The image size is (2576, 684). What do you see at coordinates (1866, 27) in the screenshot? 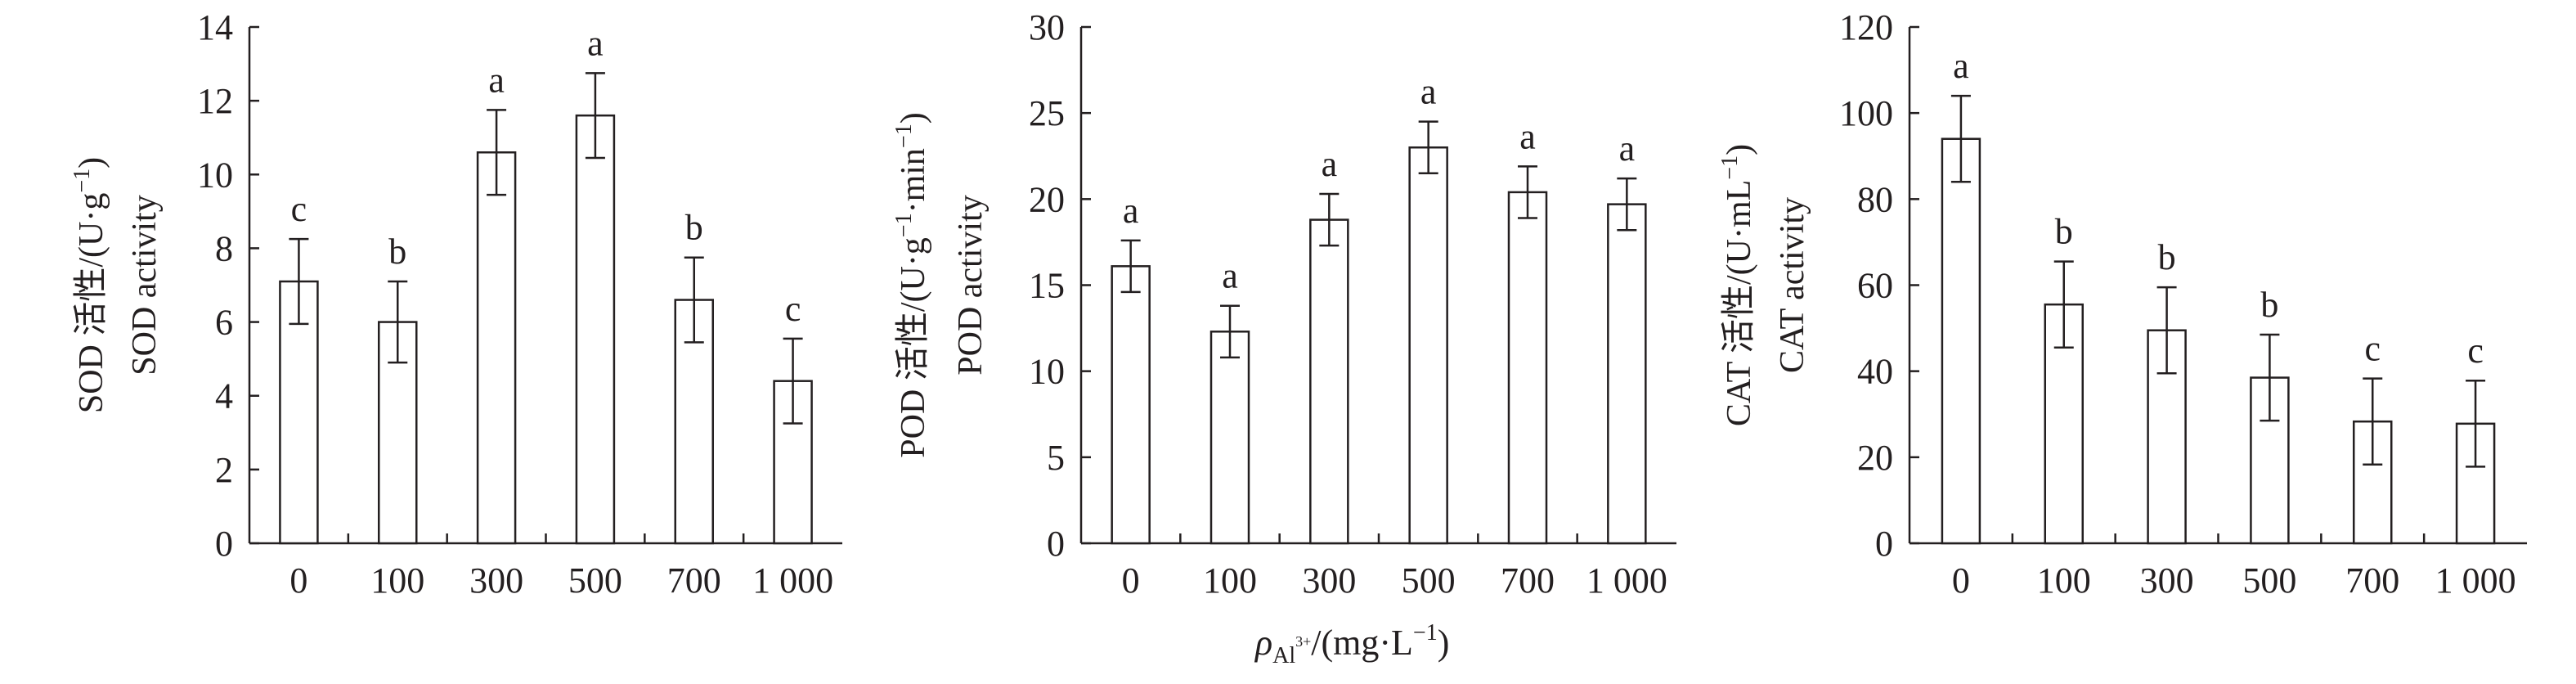
I see `y-tick-label: 120` at bounding box center [1866, 27].